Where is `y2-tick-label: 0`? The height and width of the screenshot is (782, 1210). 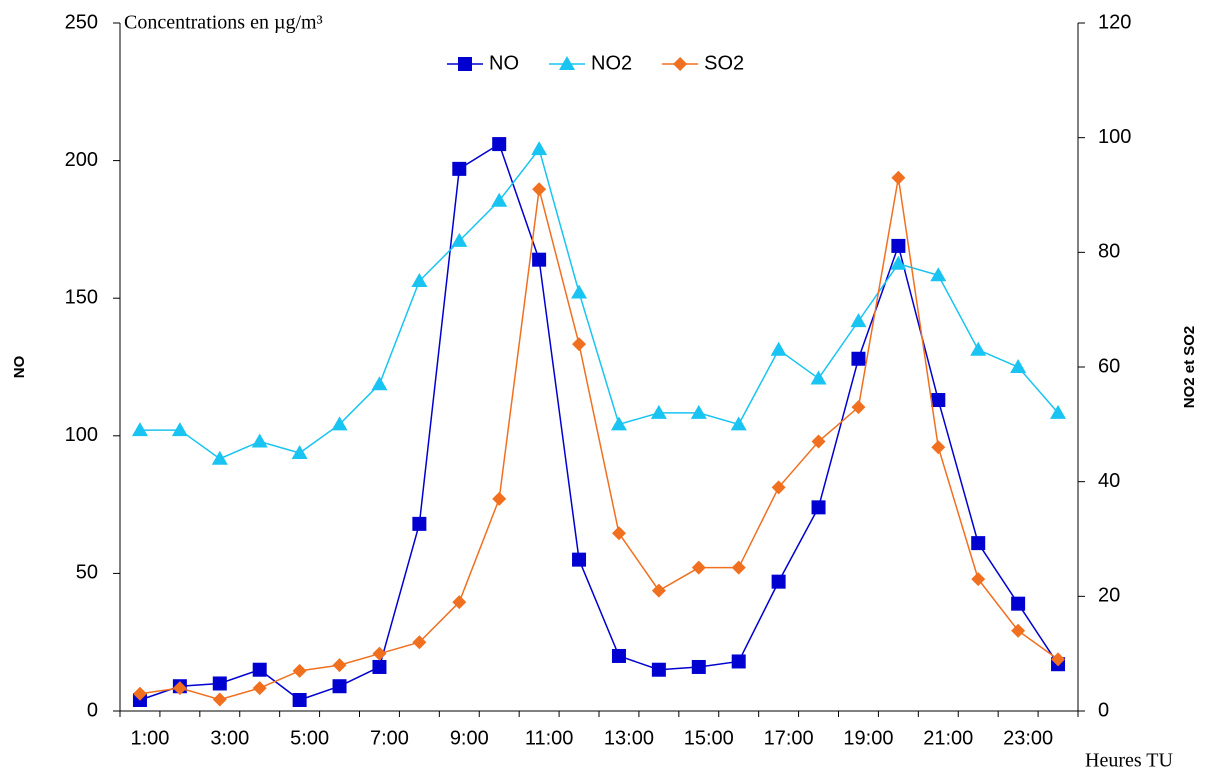 y2-tick-label: 0 is located at coordinates (1103, 710).